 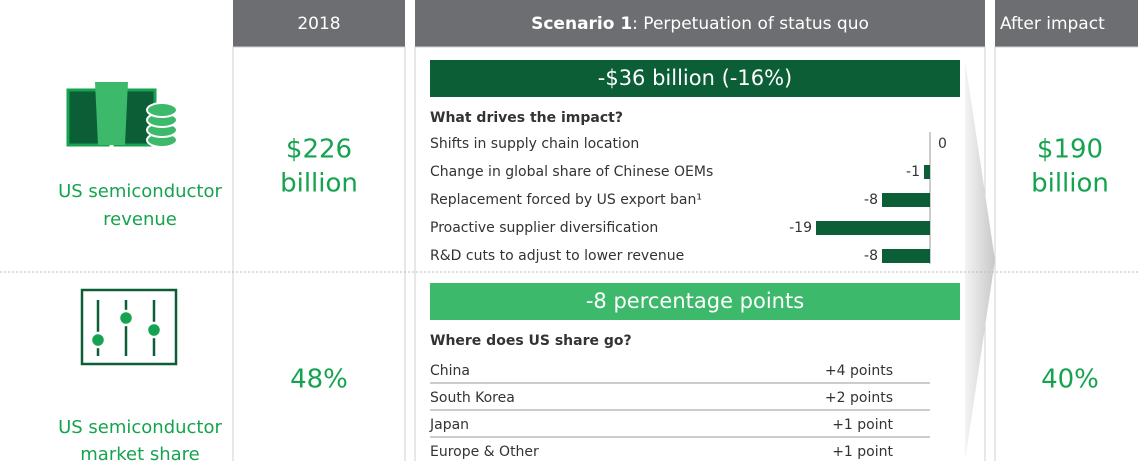 I want to click on revenue-headline: -$36 billion (-16%), so click(x=695, y=78).